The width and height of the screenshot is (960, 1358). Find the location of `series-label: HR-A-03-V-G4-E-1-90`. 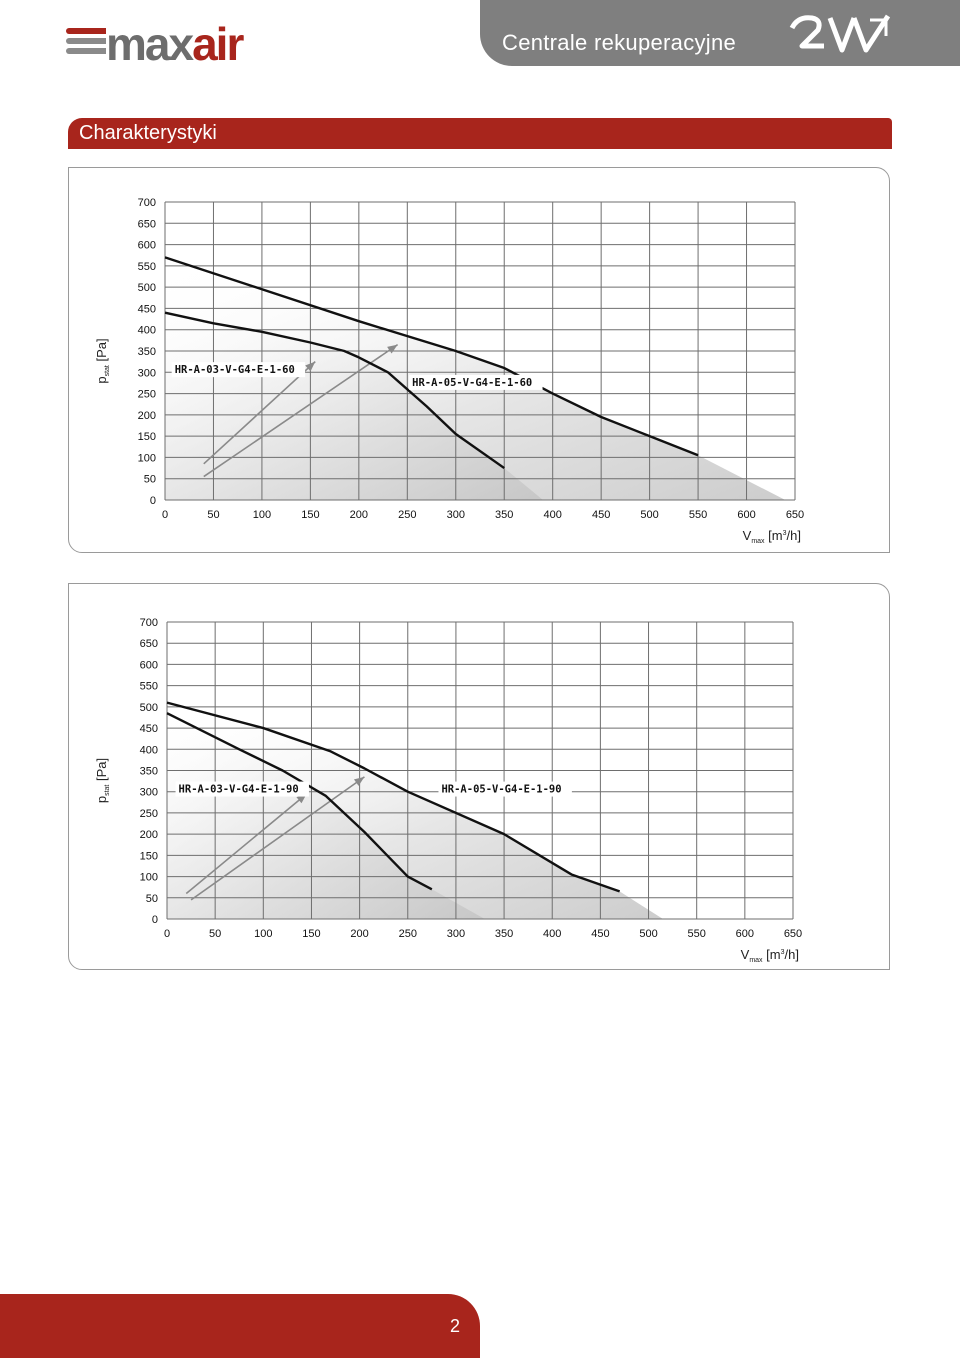

series-label: HR-A-03-V-G4-E-1-90 is located at coordinates (239, 790).